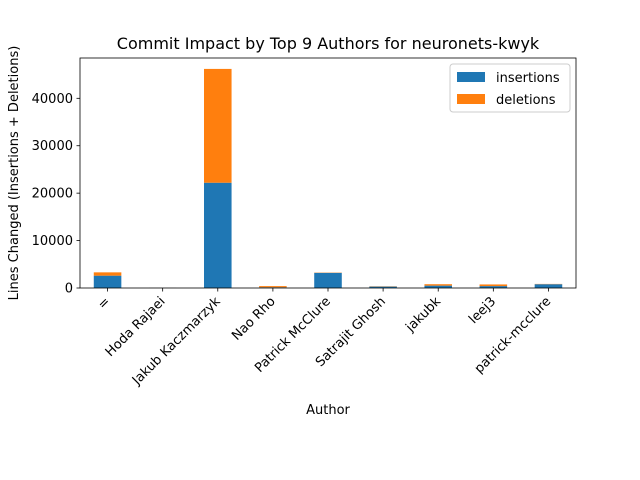 This screenshot has height=480, width=640. I want to click on x-tick-label-leej3: leej3, so click(482, 310).